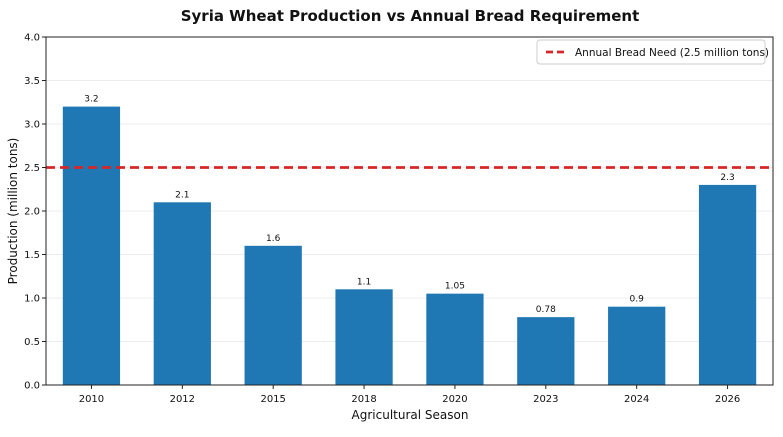  I want to click on y-tick-label: 4.0, so click(32, 38).